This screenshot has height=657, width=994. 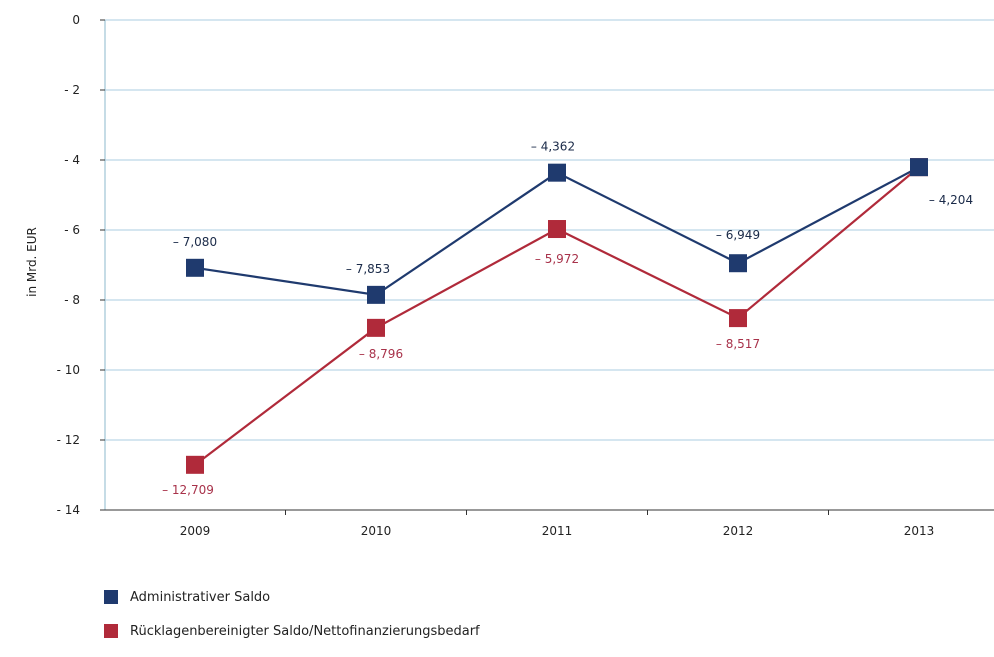 I want to click on y-tick-label: 0, so click(x=76, y=20).